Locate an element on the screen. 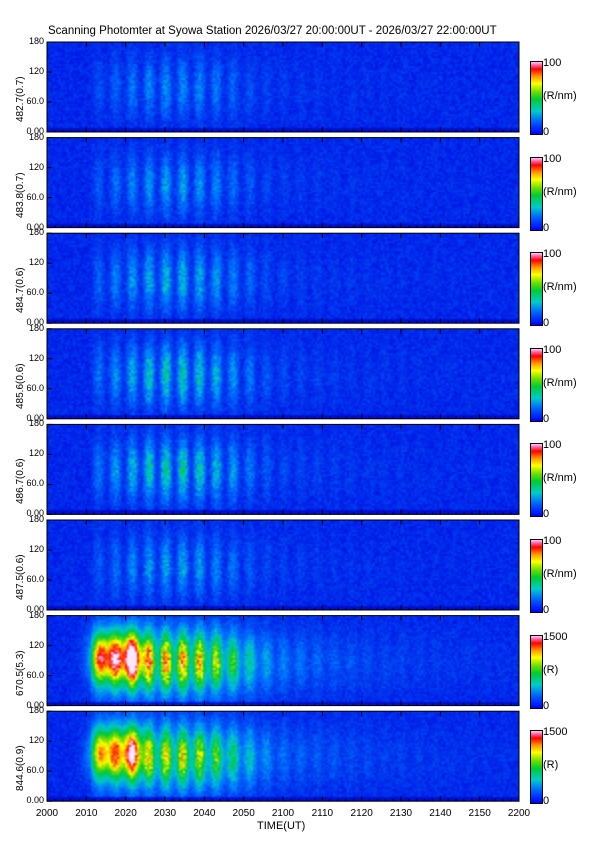 The height and width of the screenshot is (842, 595). x-tick-label: 2100 is located at coordinates (283, 813).